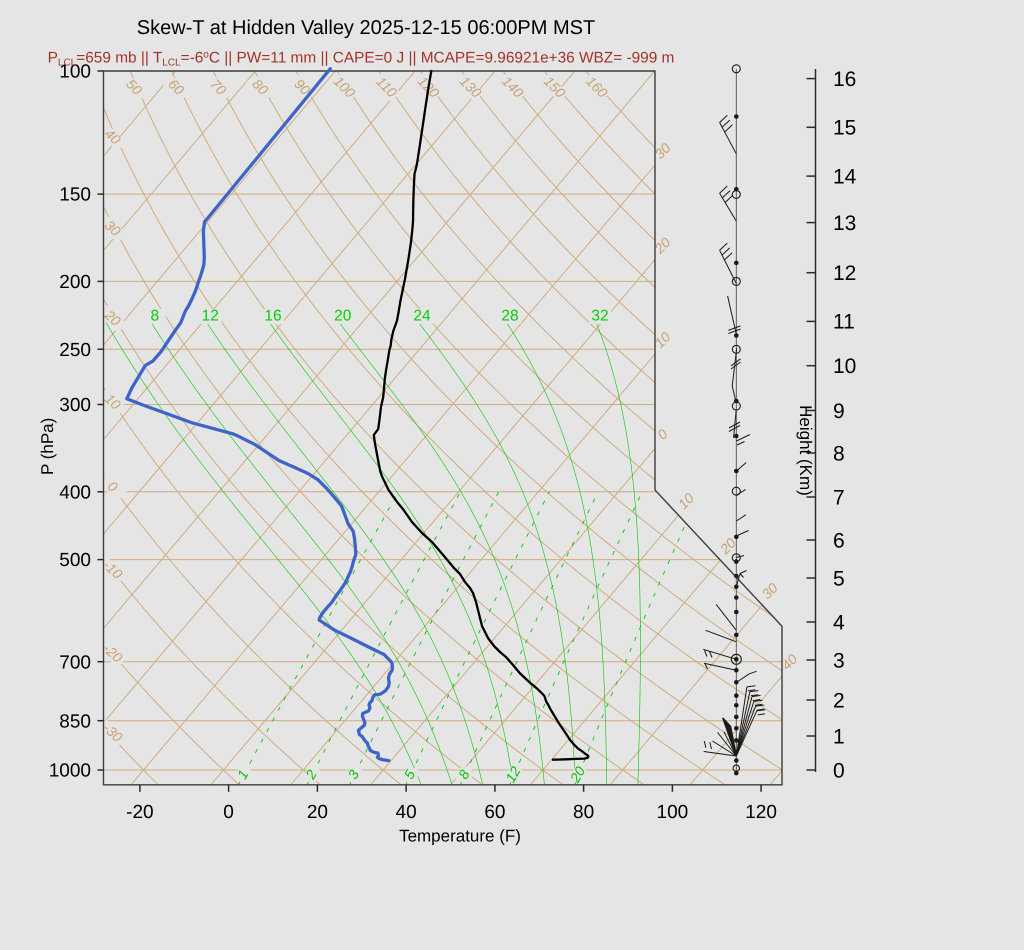  I want to click on svg-text: 32, so click(599, 316).